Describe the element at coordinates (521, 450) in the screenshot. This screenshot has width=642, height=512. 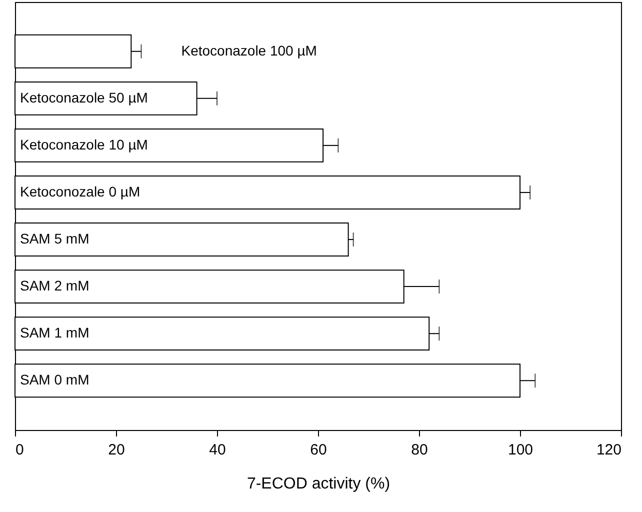
I see `x-tick-label: 100` at that location.